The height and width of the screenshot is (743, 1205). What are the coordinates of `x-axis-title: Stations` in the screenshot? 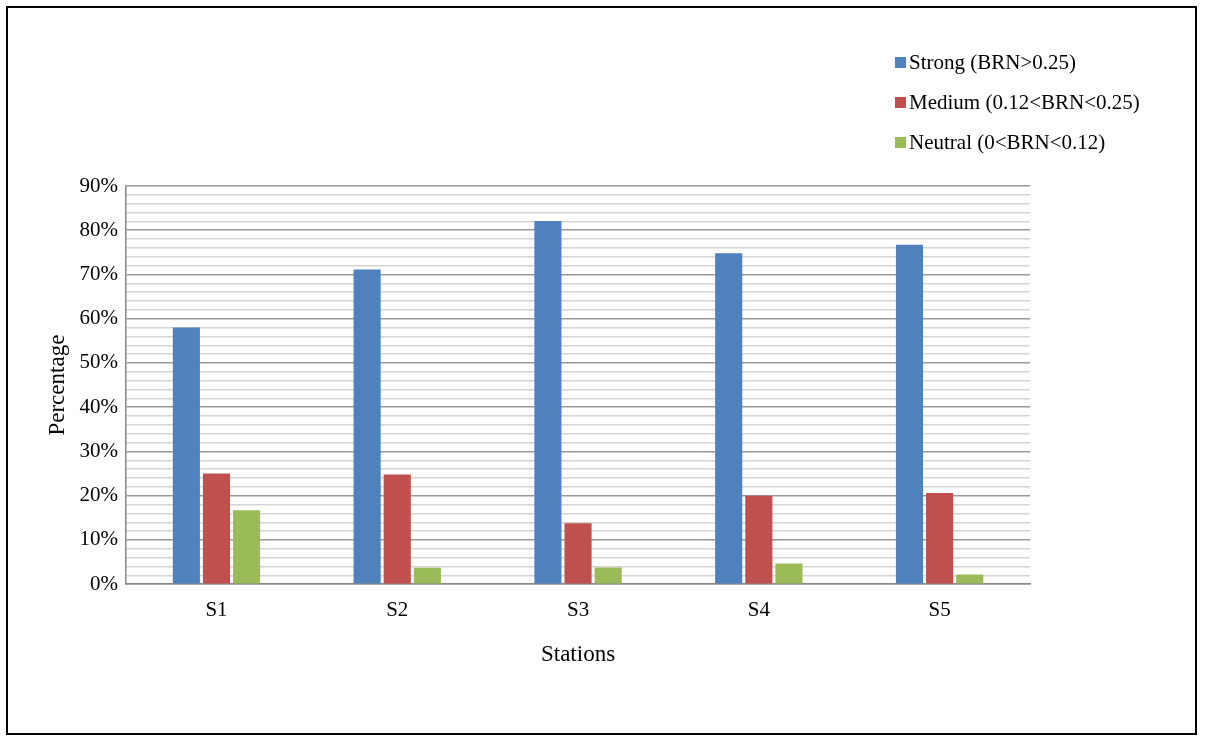 It's located at (578, 654).